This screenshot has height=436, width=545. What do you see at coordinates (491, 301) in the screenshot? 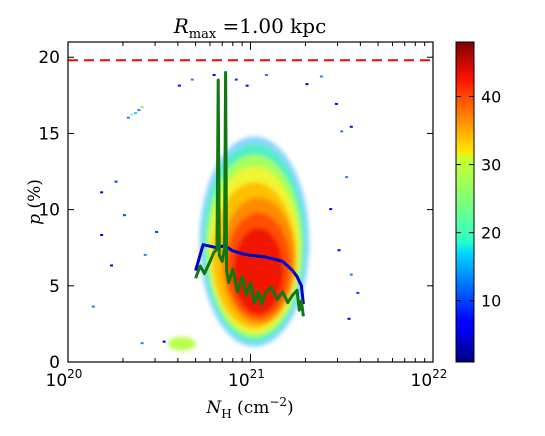
I see `colorbar-tick-label: 10` at bounding box center [491, 301].